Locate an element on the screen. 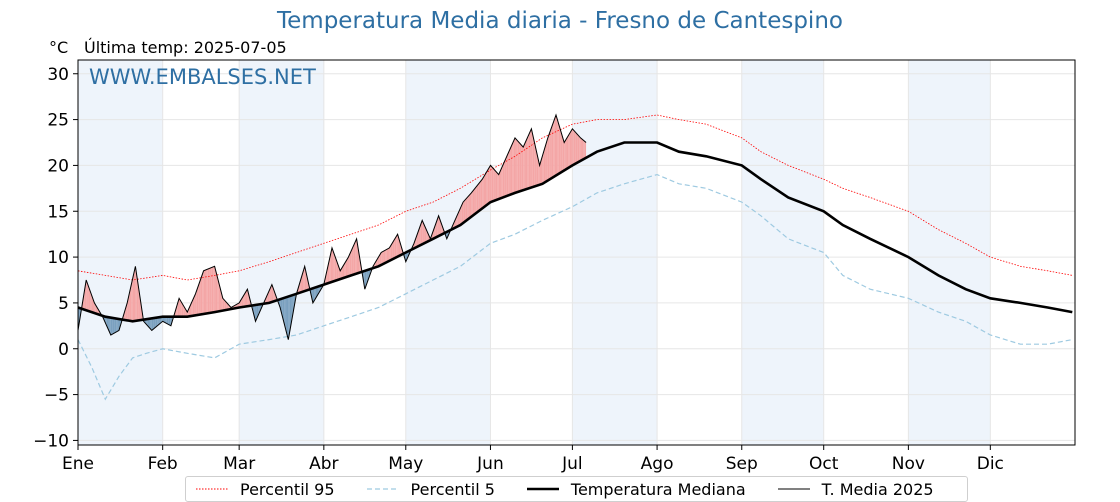 This screenshot has height=502, width=1120. y-tick-label: 25 is located at coordinates (58, 121).